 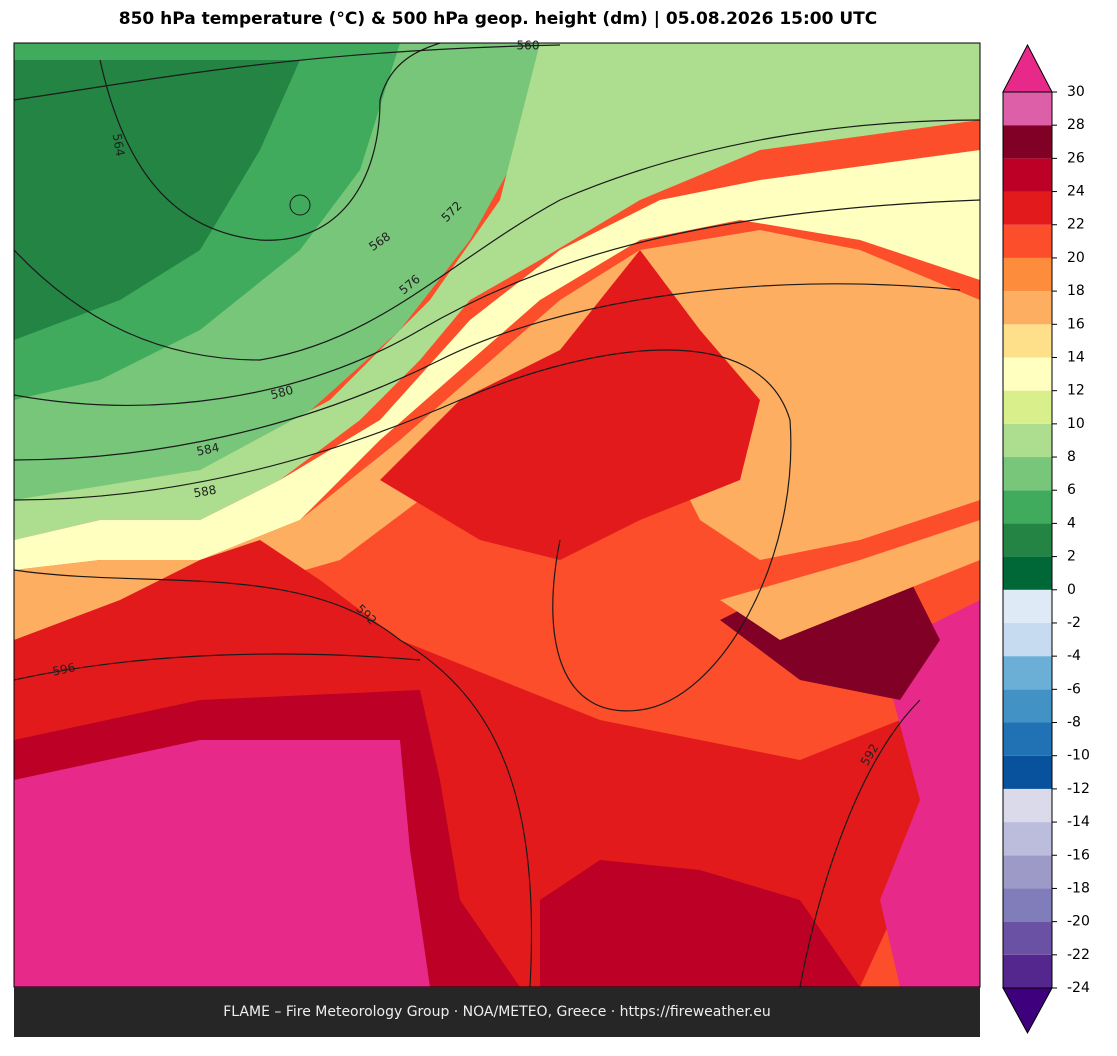 What do you see at coordinates (1071, 590) in the screenshot?
I see `colorbar-tick-label: 0` at bounding box center [1071, 590].